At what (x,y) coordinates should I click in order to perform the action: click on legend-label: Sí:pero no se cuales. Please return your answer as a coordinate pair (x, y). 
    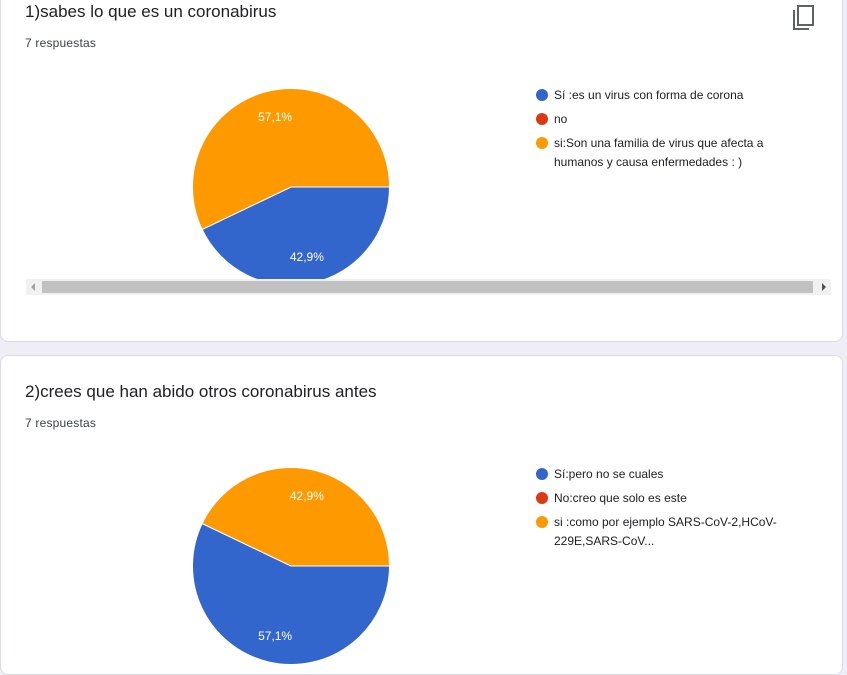
    Looking at the image, I should click on (609, 474).